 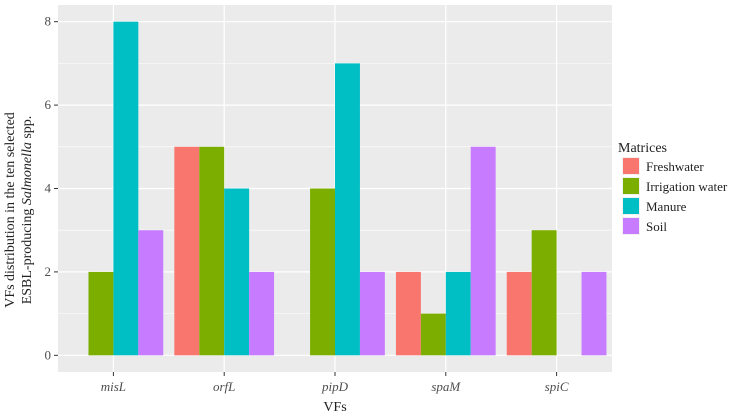 I want to click on legend-swatch-freshwater, so click(x=631, y=166).